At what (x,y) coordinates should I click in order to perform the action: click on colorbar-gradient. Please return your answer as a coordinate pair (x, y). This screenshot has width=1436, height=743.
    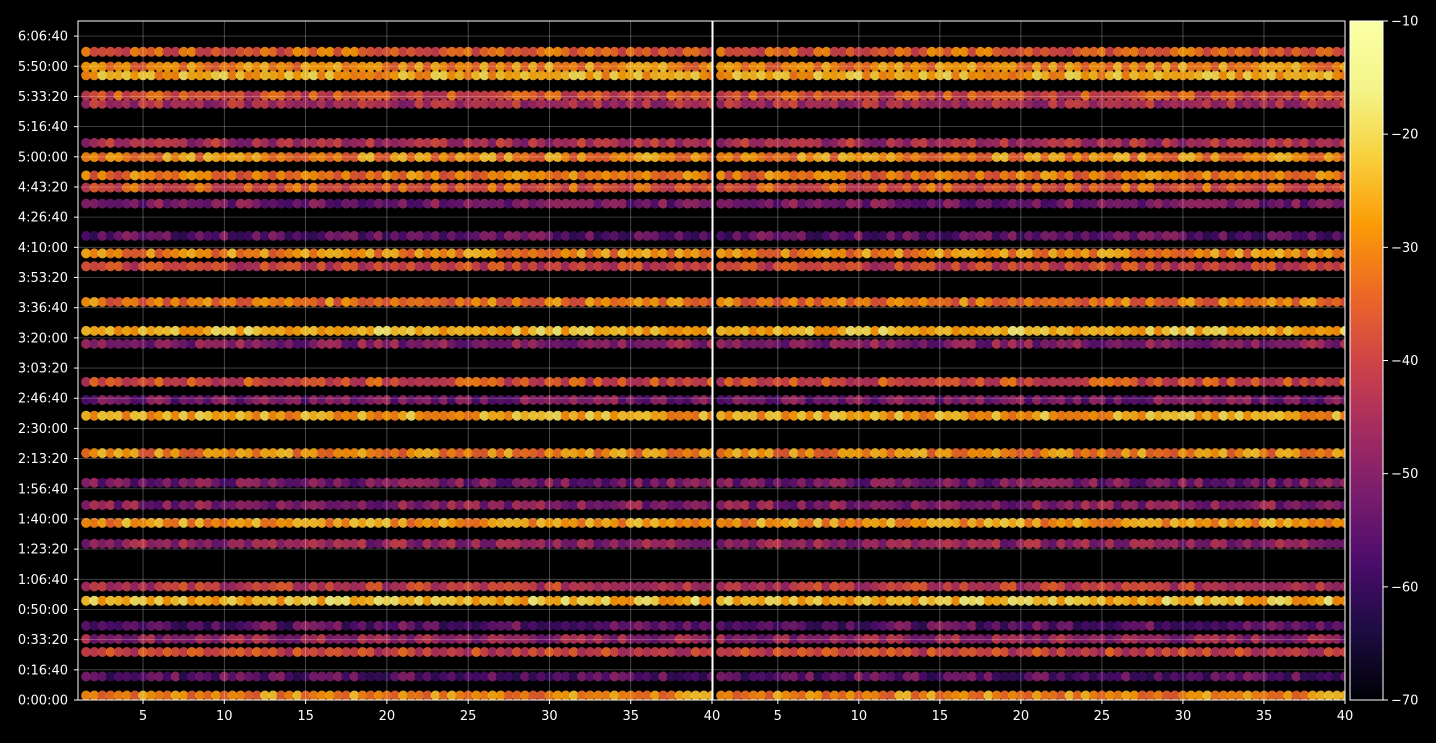
    Looking at the image, I should click on (1366, 360).